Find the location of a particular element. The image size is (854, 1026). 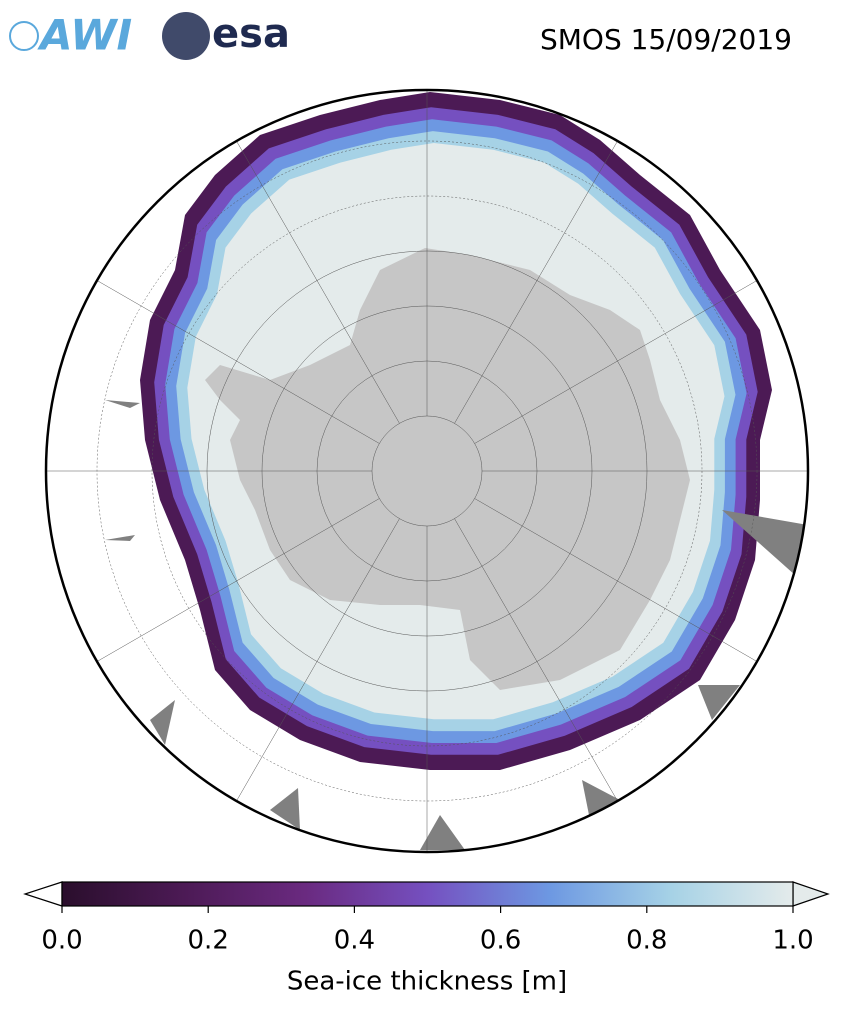

awi-logo: AWI is located at coordinates (84, 35).